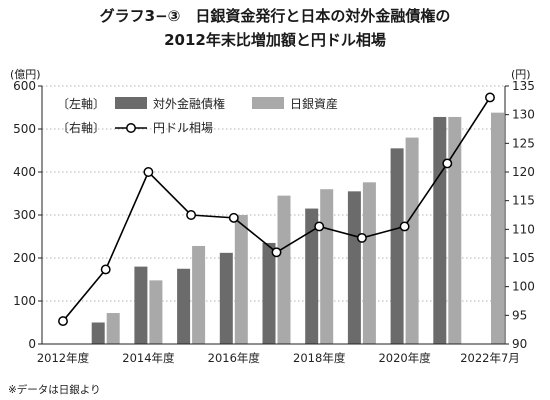 Image resolution: width=550 pixels, height=400 pixels. I want to click on x-tick-label: 2014年度, so click(148, 358).